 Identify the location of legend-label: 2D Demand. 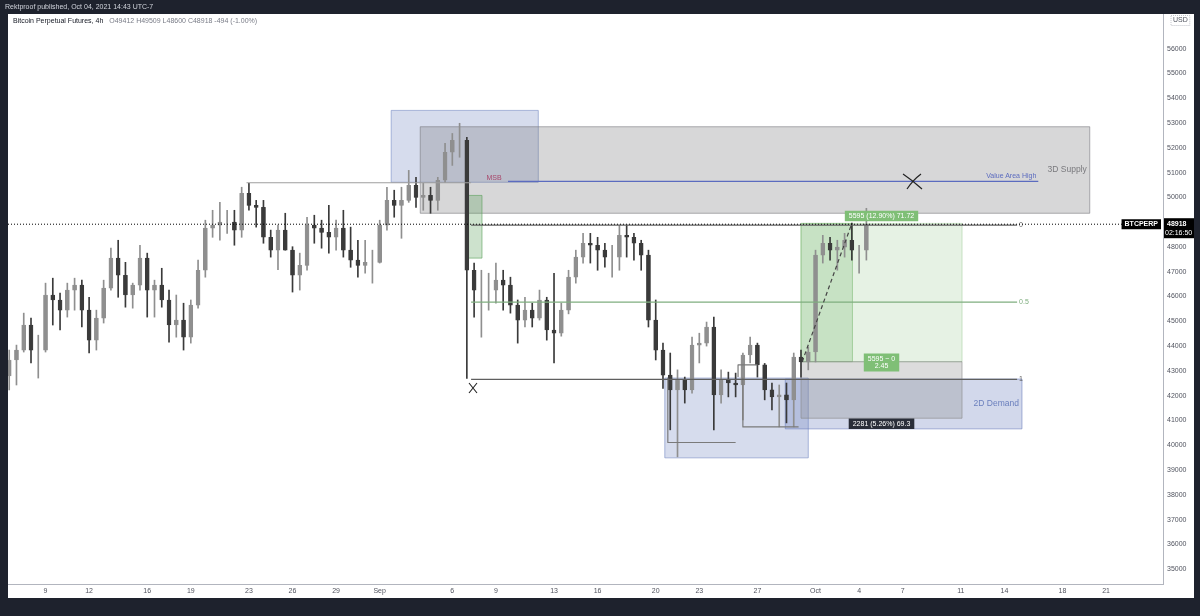
(996, 403).